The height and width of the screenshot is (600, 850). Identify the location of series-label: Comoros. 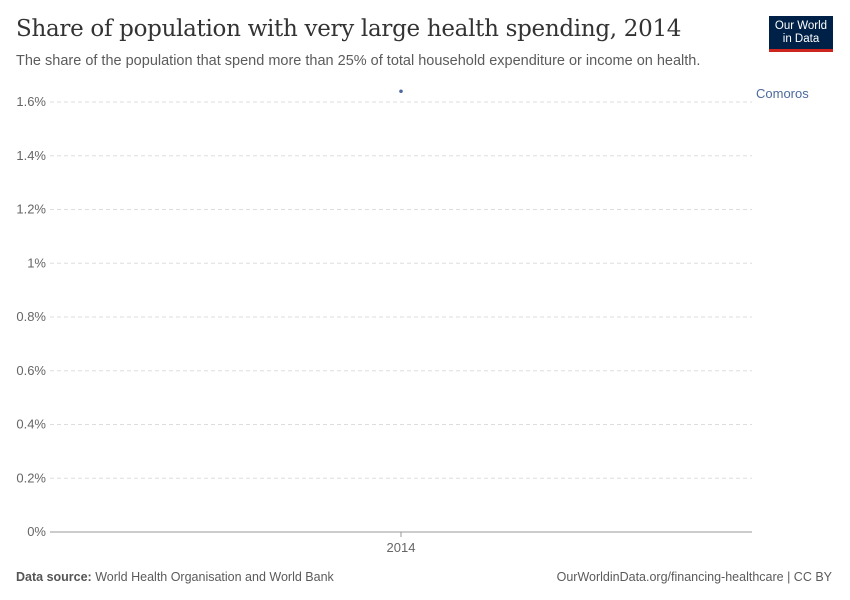
(782, 93).